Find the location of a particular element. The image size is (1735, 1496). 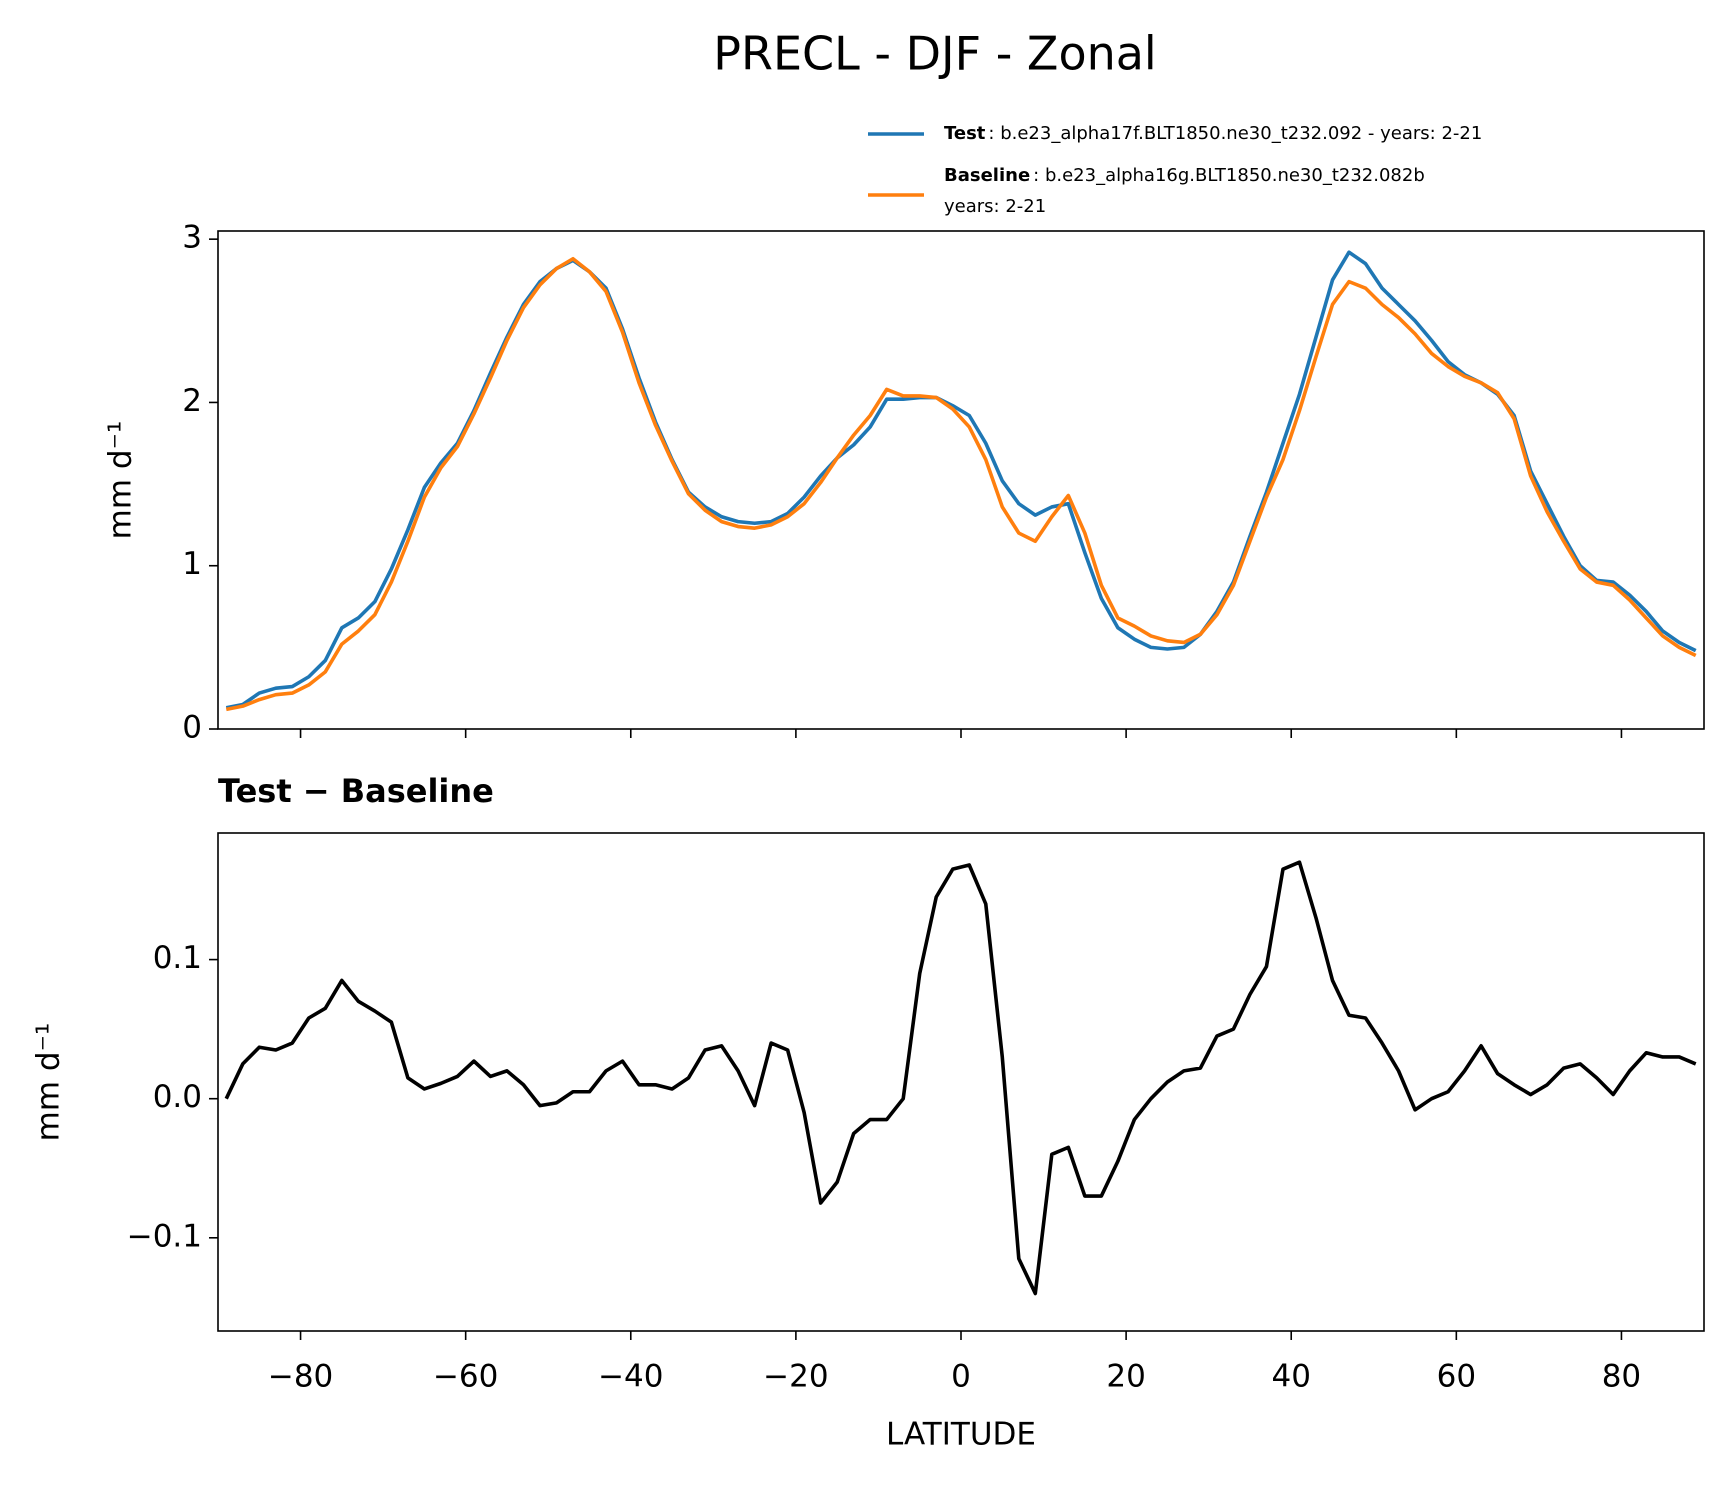

x-tick-label: 0 is located at coordinates (961, 1377).